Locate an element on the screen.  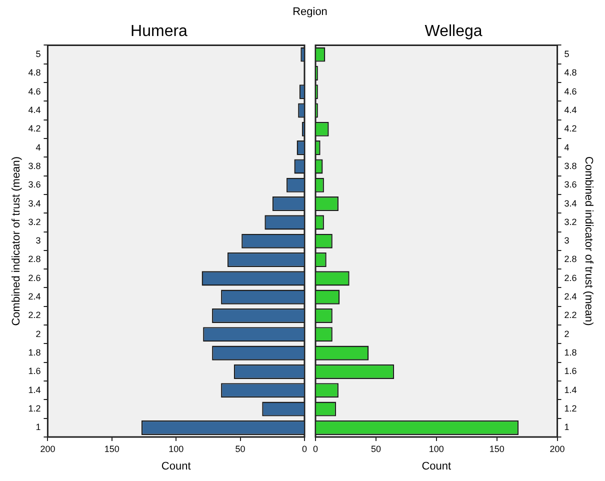
text: Region is located at coordinates (310, 12).